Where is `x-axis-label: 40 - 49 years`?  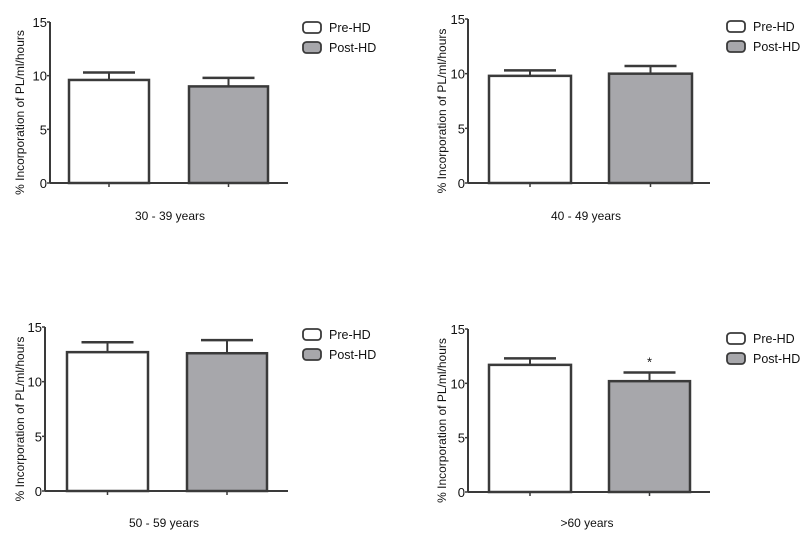 x-axis-label: 40 - 49 years is located at coordinates (586, 216).